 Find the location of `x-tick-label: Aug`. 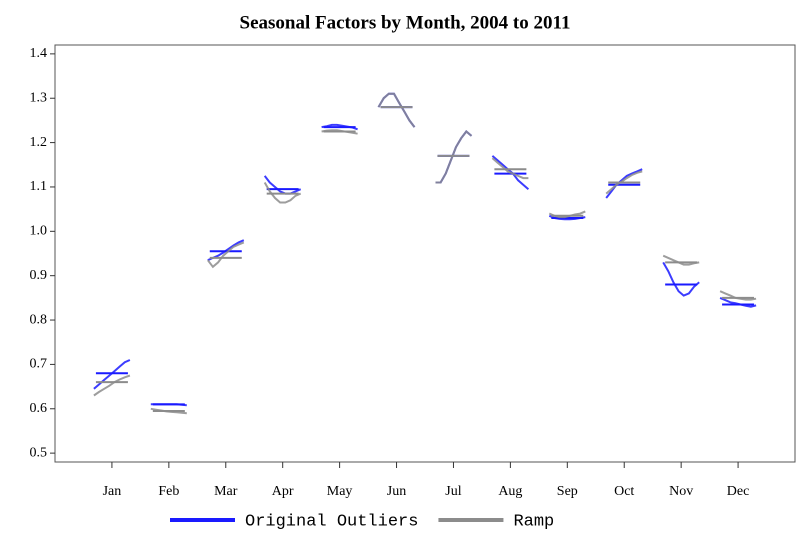

x-tick-label: Aug is located at coordinates (510, 491).